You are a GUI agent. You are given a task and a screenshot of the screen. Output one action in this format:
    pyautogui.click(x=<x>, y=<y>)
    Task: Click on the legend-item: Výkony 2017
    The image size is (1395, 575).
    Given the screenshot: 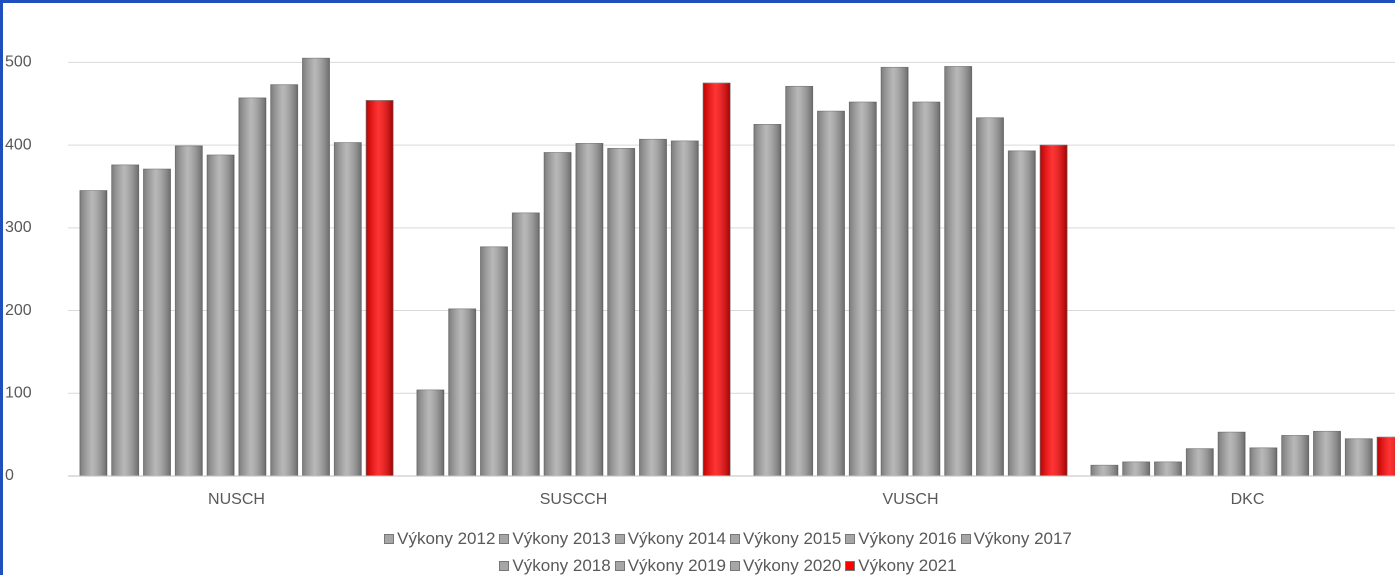 What is the action you would take?
    pyautogui.click(x=1016, y=538)
    